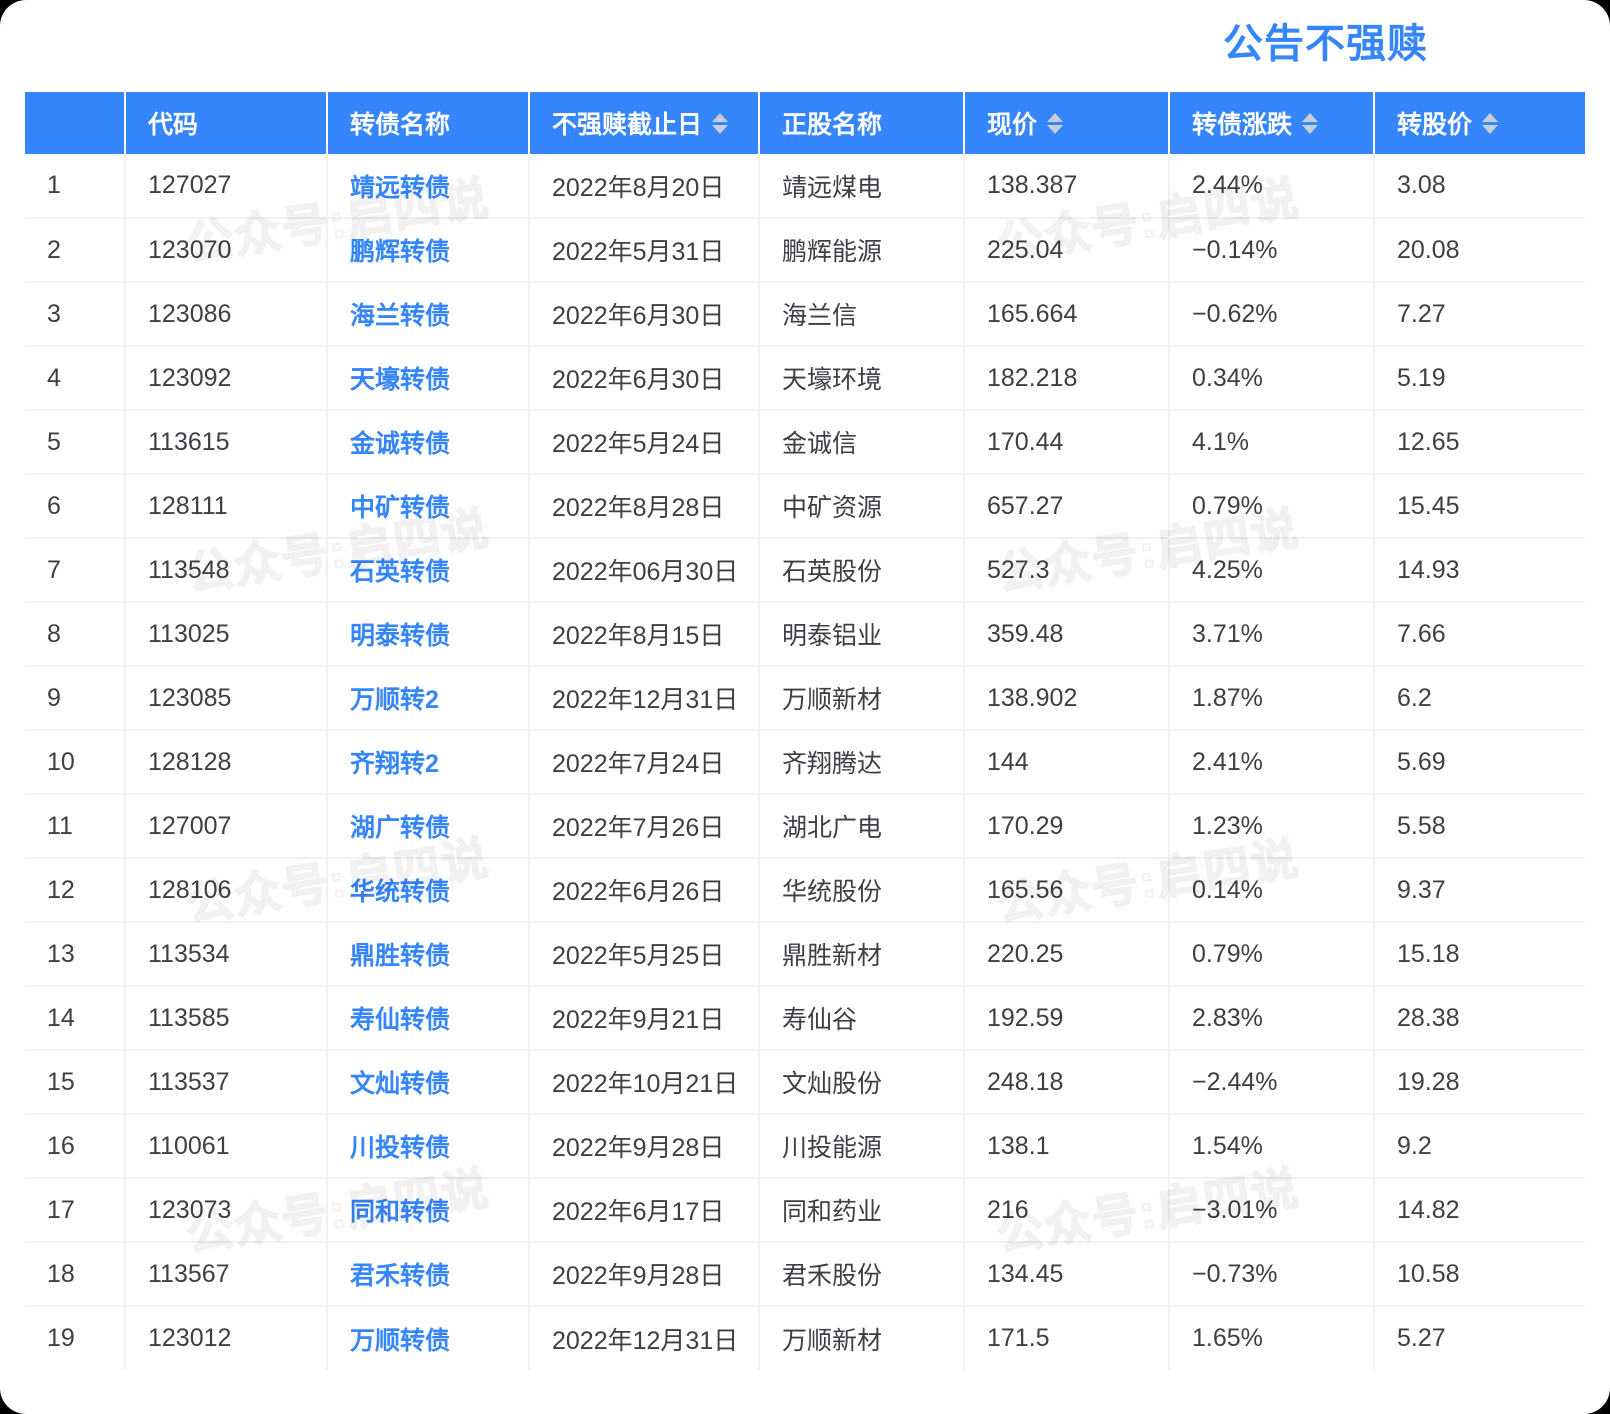  Describe the element at coordinates (644, 1018) in the screenshot. I see `cell-deadline: 2022年9月21日` at that location.